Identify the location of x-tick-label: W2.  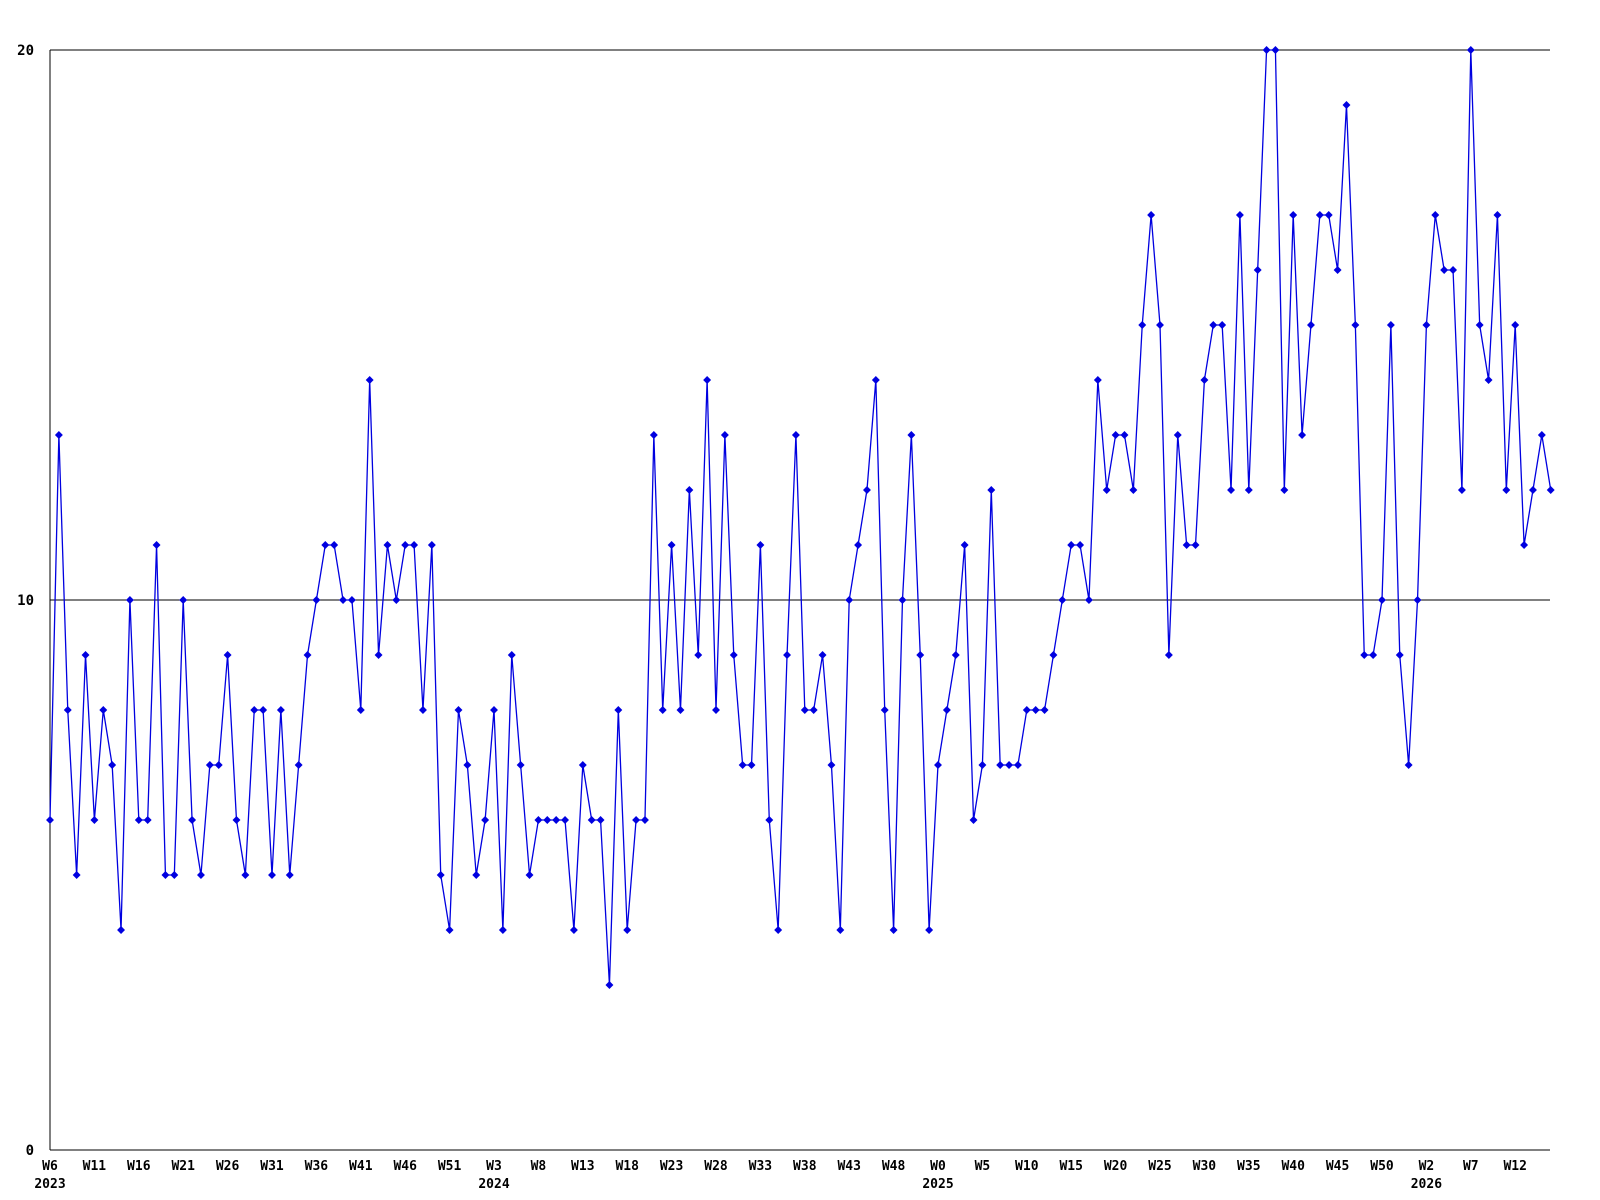
(1427, 1166).